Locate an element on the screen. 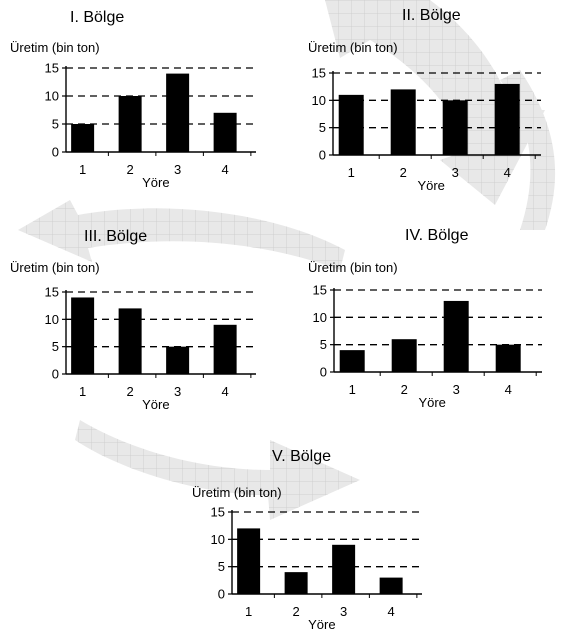  chart-panel-3: III. Bölge Üretim (bin ton) 0 5 10 15 1 2 3 4 Yöre is located at coordinates (133, 320).